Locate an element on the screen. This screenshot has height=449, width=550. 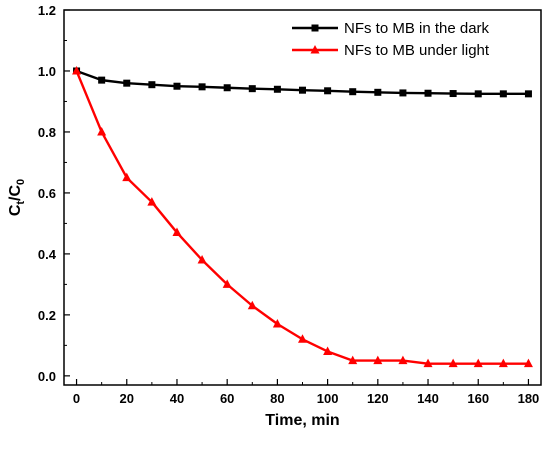
x-tick-label: 100 is located at coordinates (328, 398).